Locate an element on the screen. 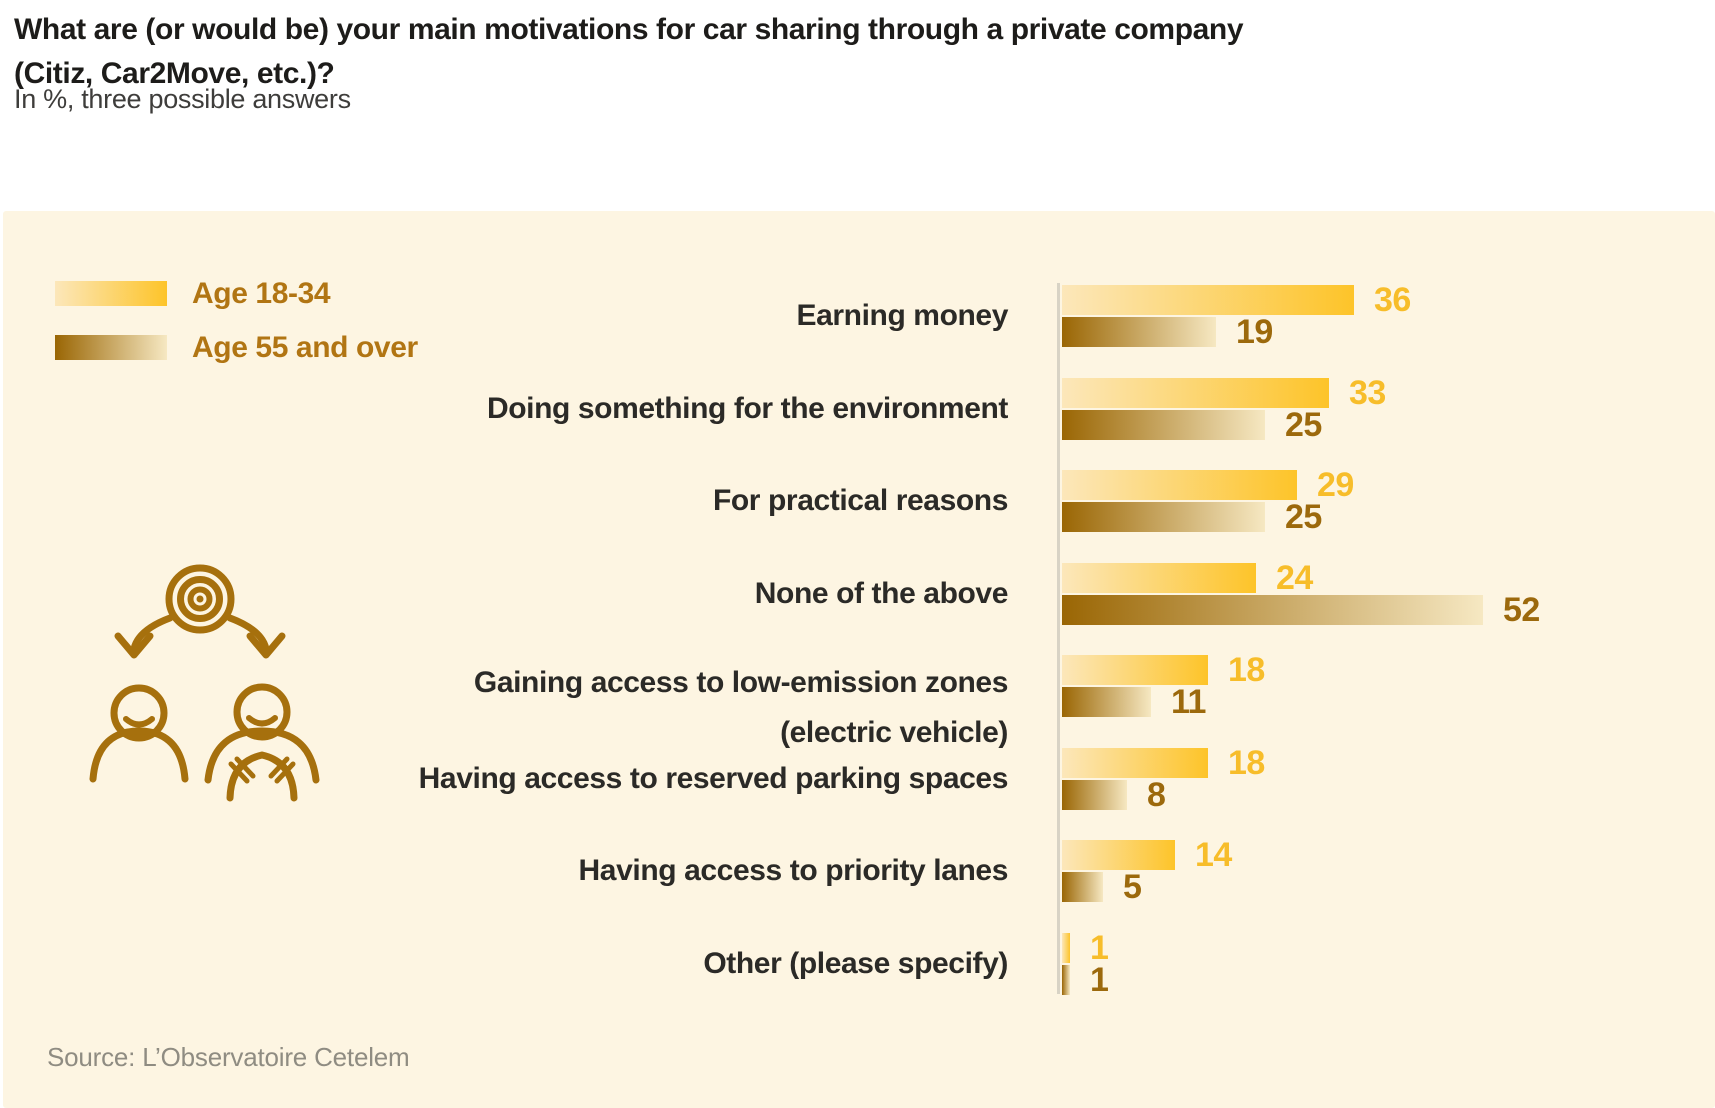 The height and width of the screenshot is (1108, 1715). category-label-line: Earning money is located at coordinates (902, 315).